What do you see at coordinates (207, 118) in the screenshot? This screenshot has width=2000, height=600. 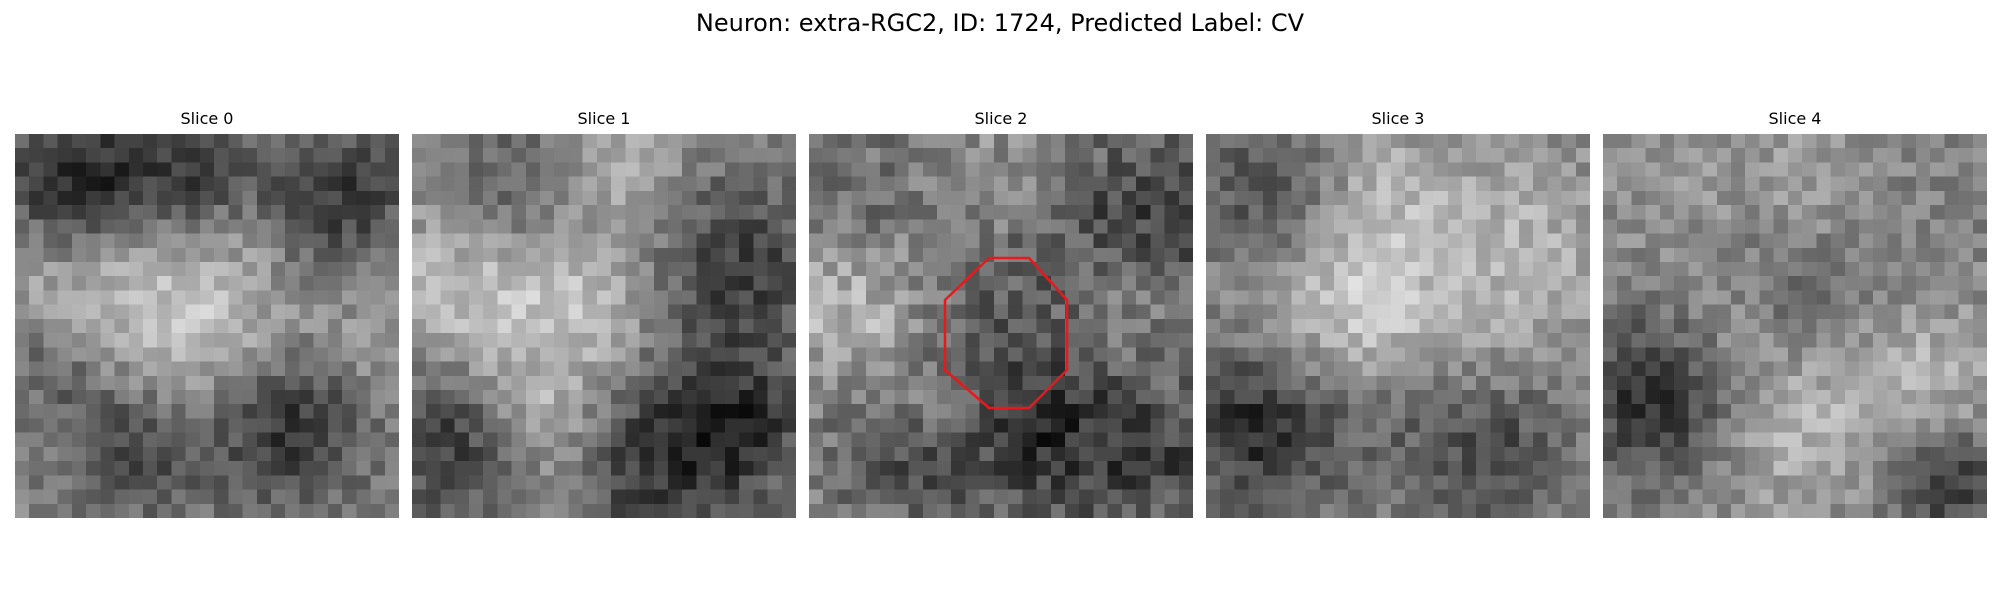 I see `slice-title-0: Slice 0` at bounding box center [207, 118].